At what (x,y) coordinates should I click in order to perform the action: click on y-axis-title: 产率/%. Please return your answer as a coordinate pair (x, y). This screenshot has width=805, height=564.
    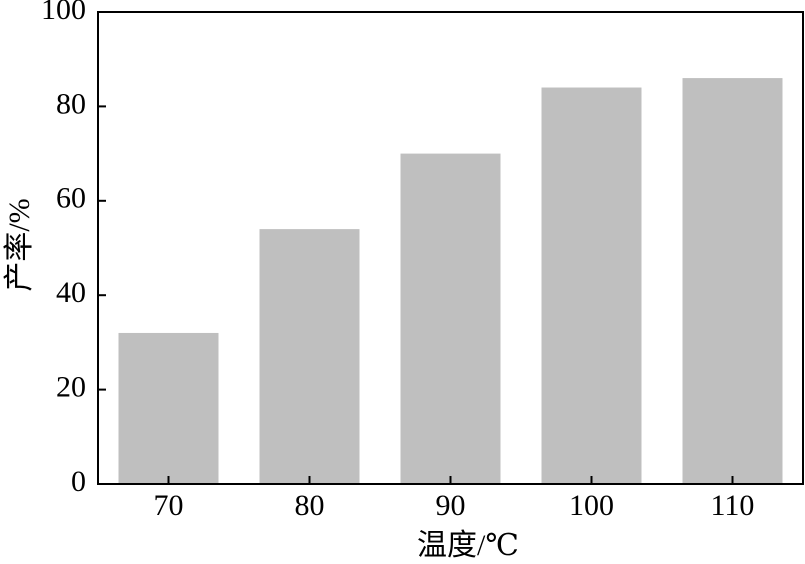
    Looking at the image, I should click on (19, 244).